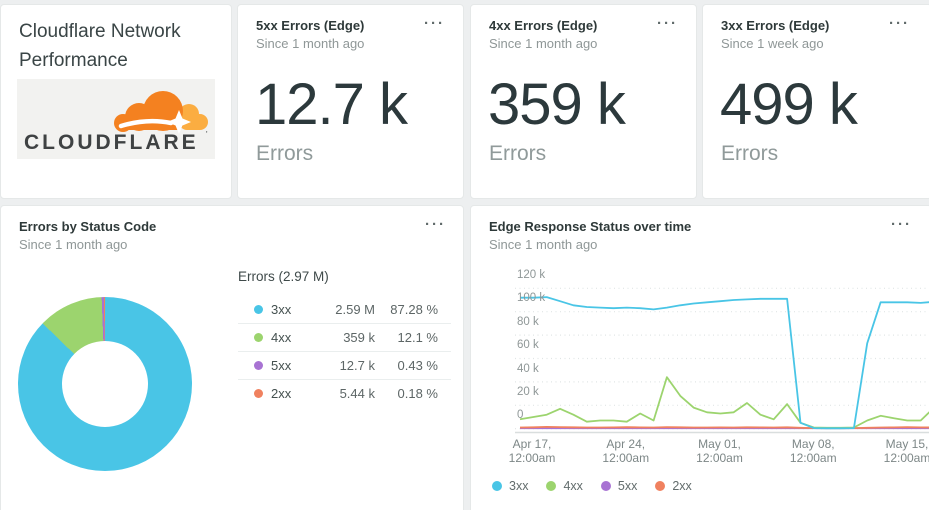 Image resolution: width=929 pixels, height=510 pixels. Describe the element at coordinates (528, 392) in the screenshot. I see `y-tick-label: 20 k` at that location.